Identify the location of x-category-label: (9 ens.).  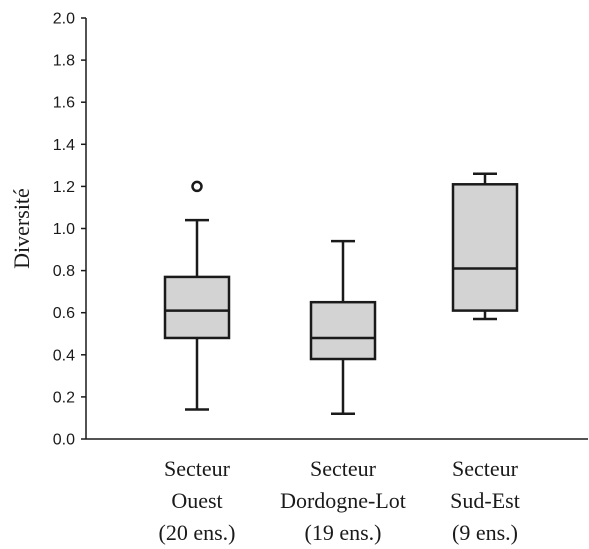
(485, 532).